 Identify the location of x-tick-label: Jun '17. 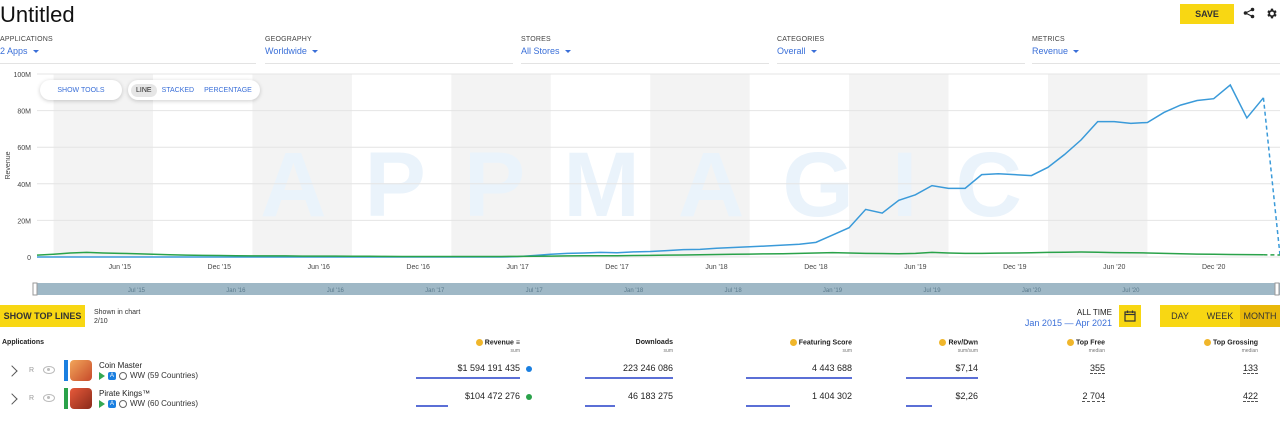
(517, 267).